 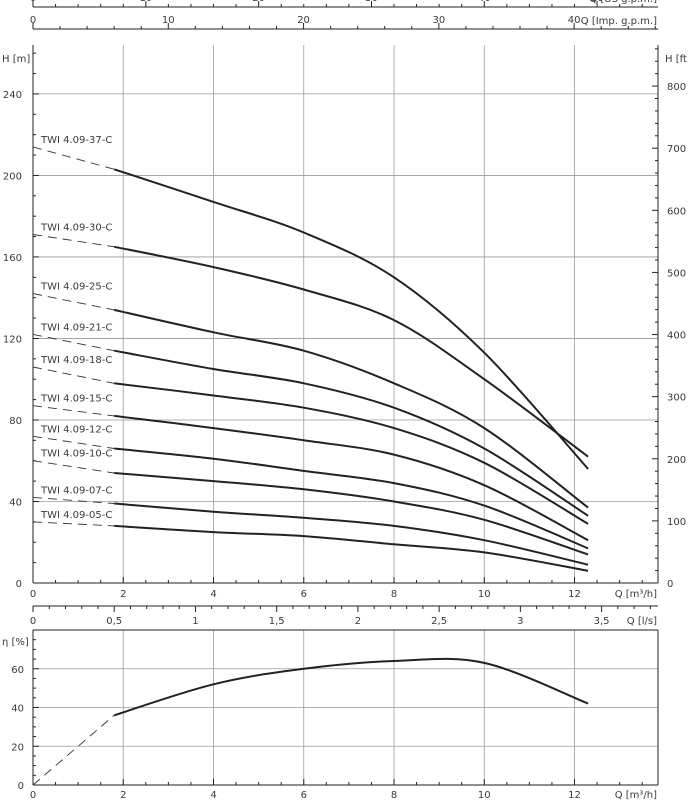 What do you see at coordinates (676, 211) in the screenshot?
I see `head-y2-tick-label: 600` at bounding box center [676, 211].